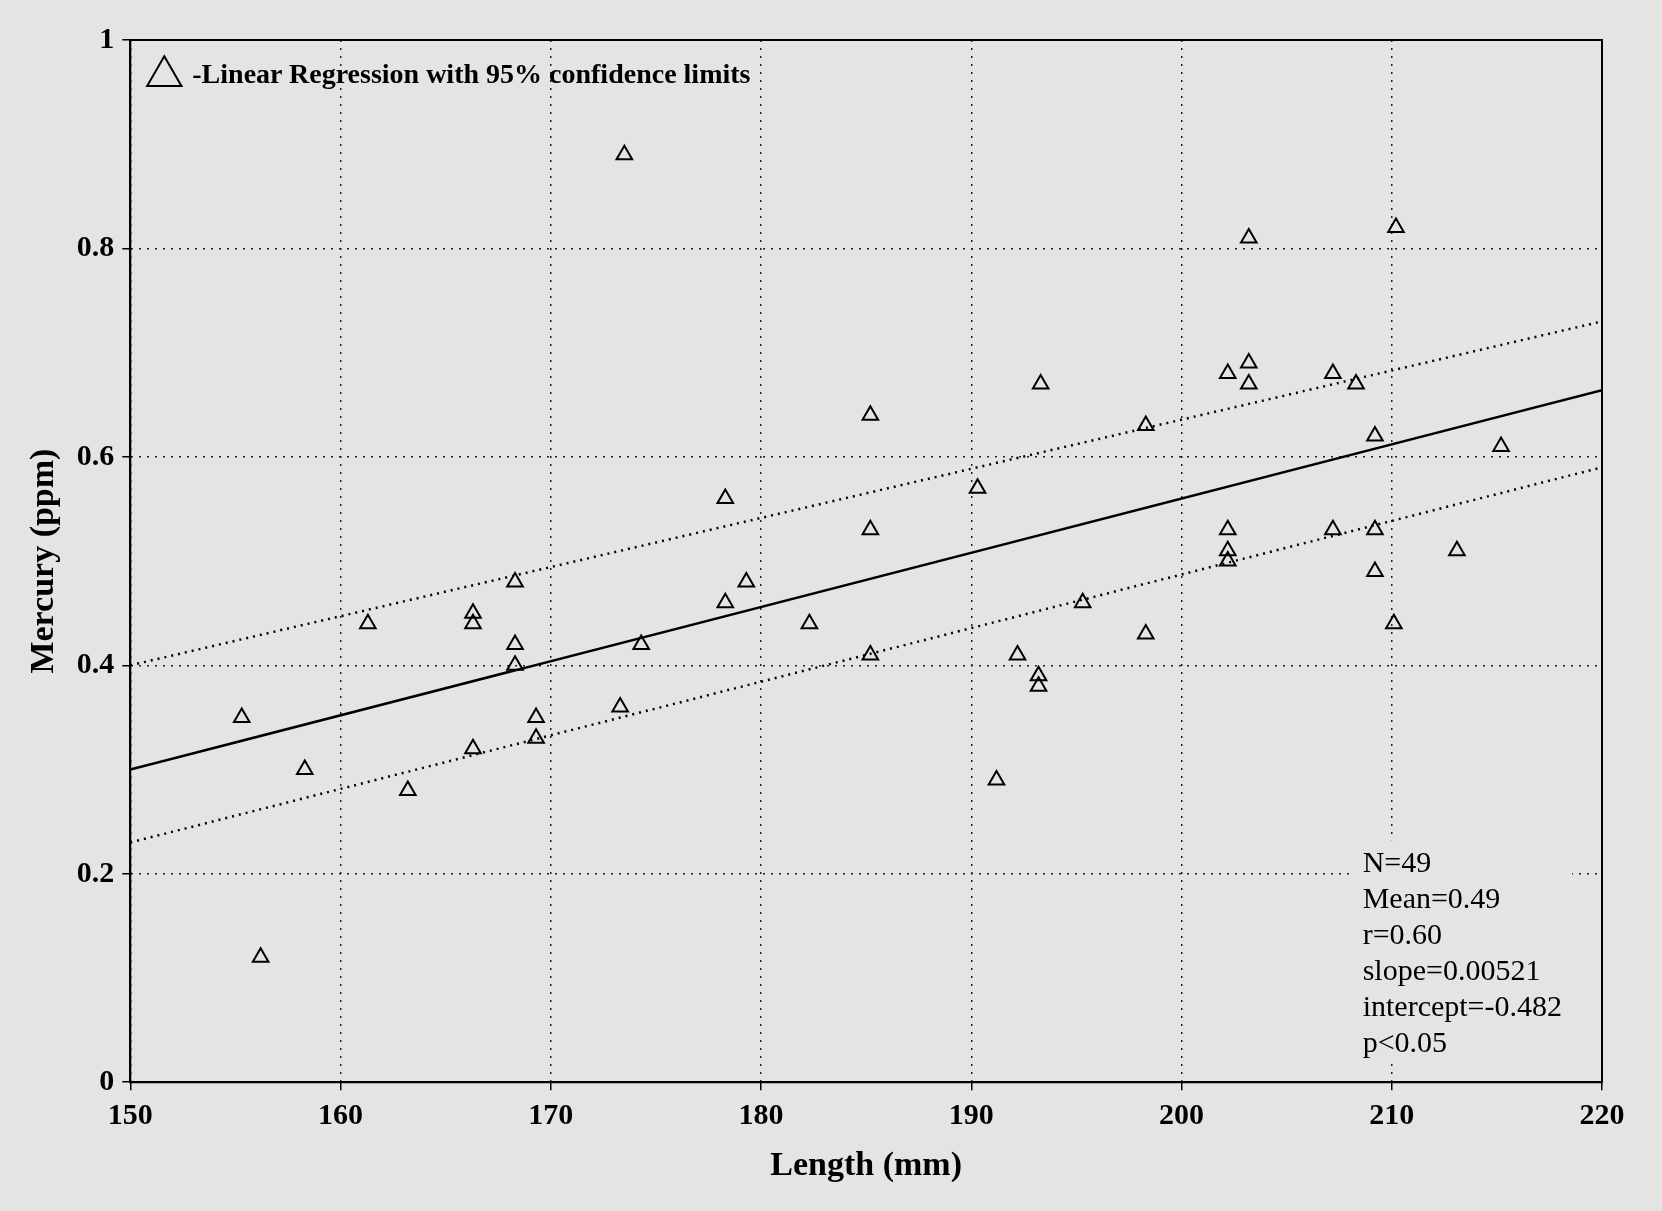 The width and height of the screenshot is (1662, 1211). What do you see at coordinates (866, 1164) in the screenshot?
I see `x-axis-title: Length (mm)` at bounding box center [866, 1164].